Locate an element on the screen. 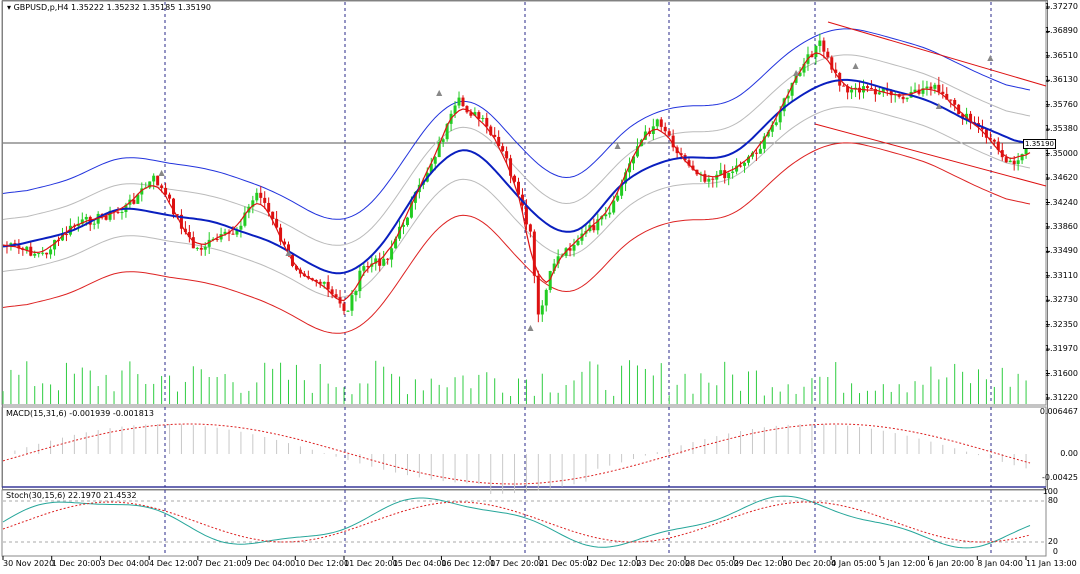  price-axis-label: 1.33110 is located at coordinates (1061, 275).